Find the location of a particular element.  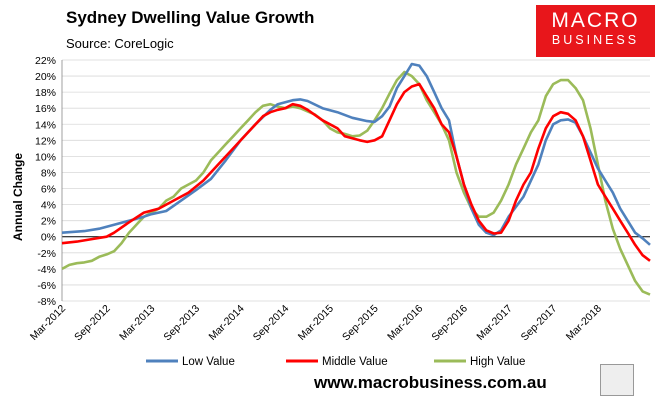

x-tick-label: Sep-2014 is located at coordinates (271, 323).